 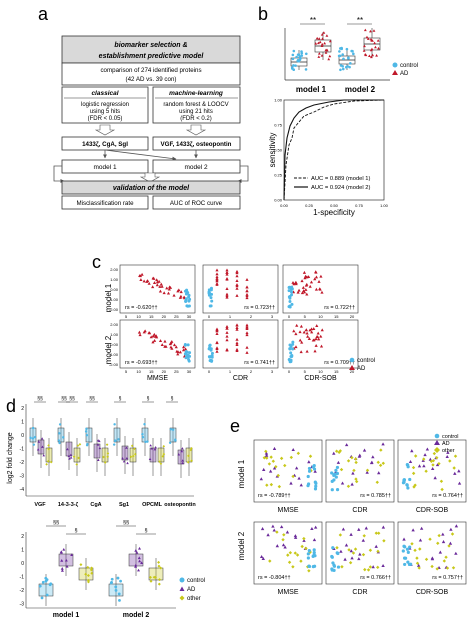 What do you see at coordinates (191, 590) in the screenshot?
I see `legend-ad-label: AD` at bounding box center [191, 590].